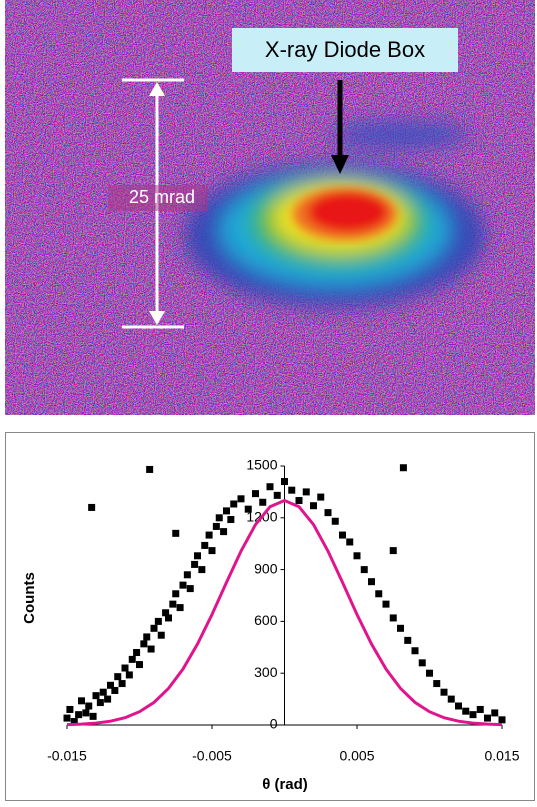  What do you see at coordinates (157, 89) in the screenshot?
I see `scale-arrow-top` at bounding box center [157, 89].